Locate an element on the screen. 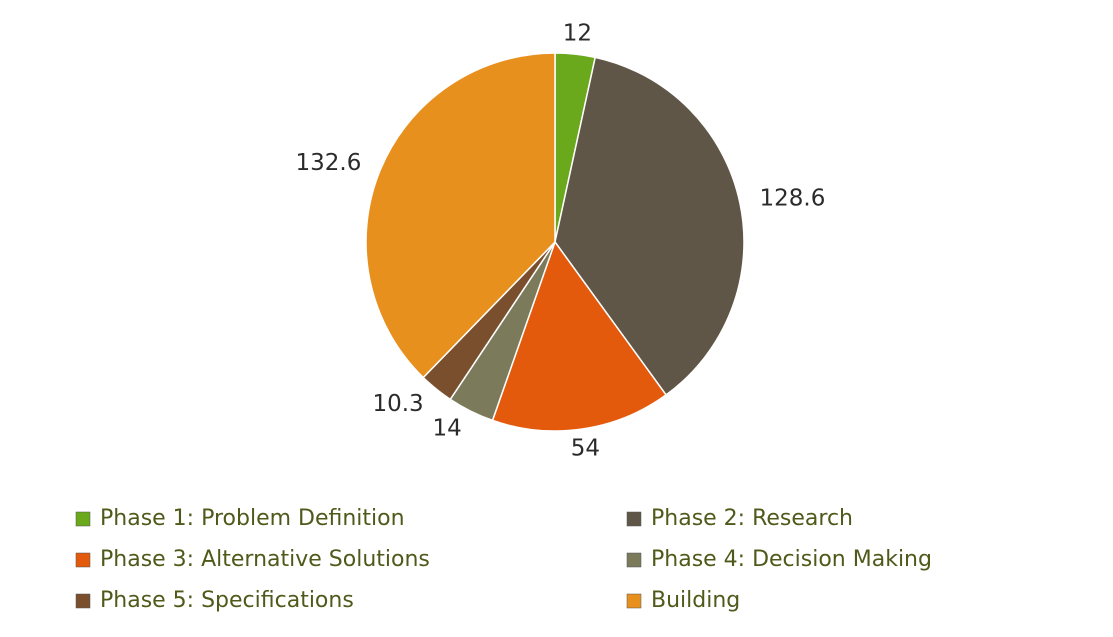 The width and height of the screenshot is (1113, 637). legend-label: Phase 1: Problem Definition is located at coordinates (252, 518).